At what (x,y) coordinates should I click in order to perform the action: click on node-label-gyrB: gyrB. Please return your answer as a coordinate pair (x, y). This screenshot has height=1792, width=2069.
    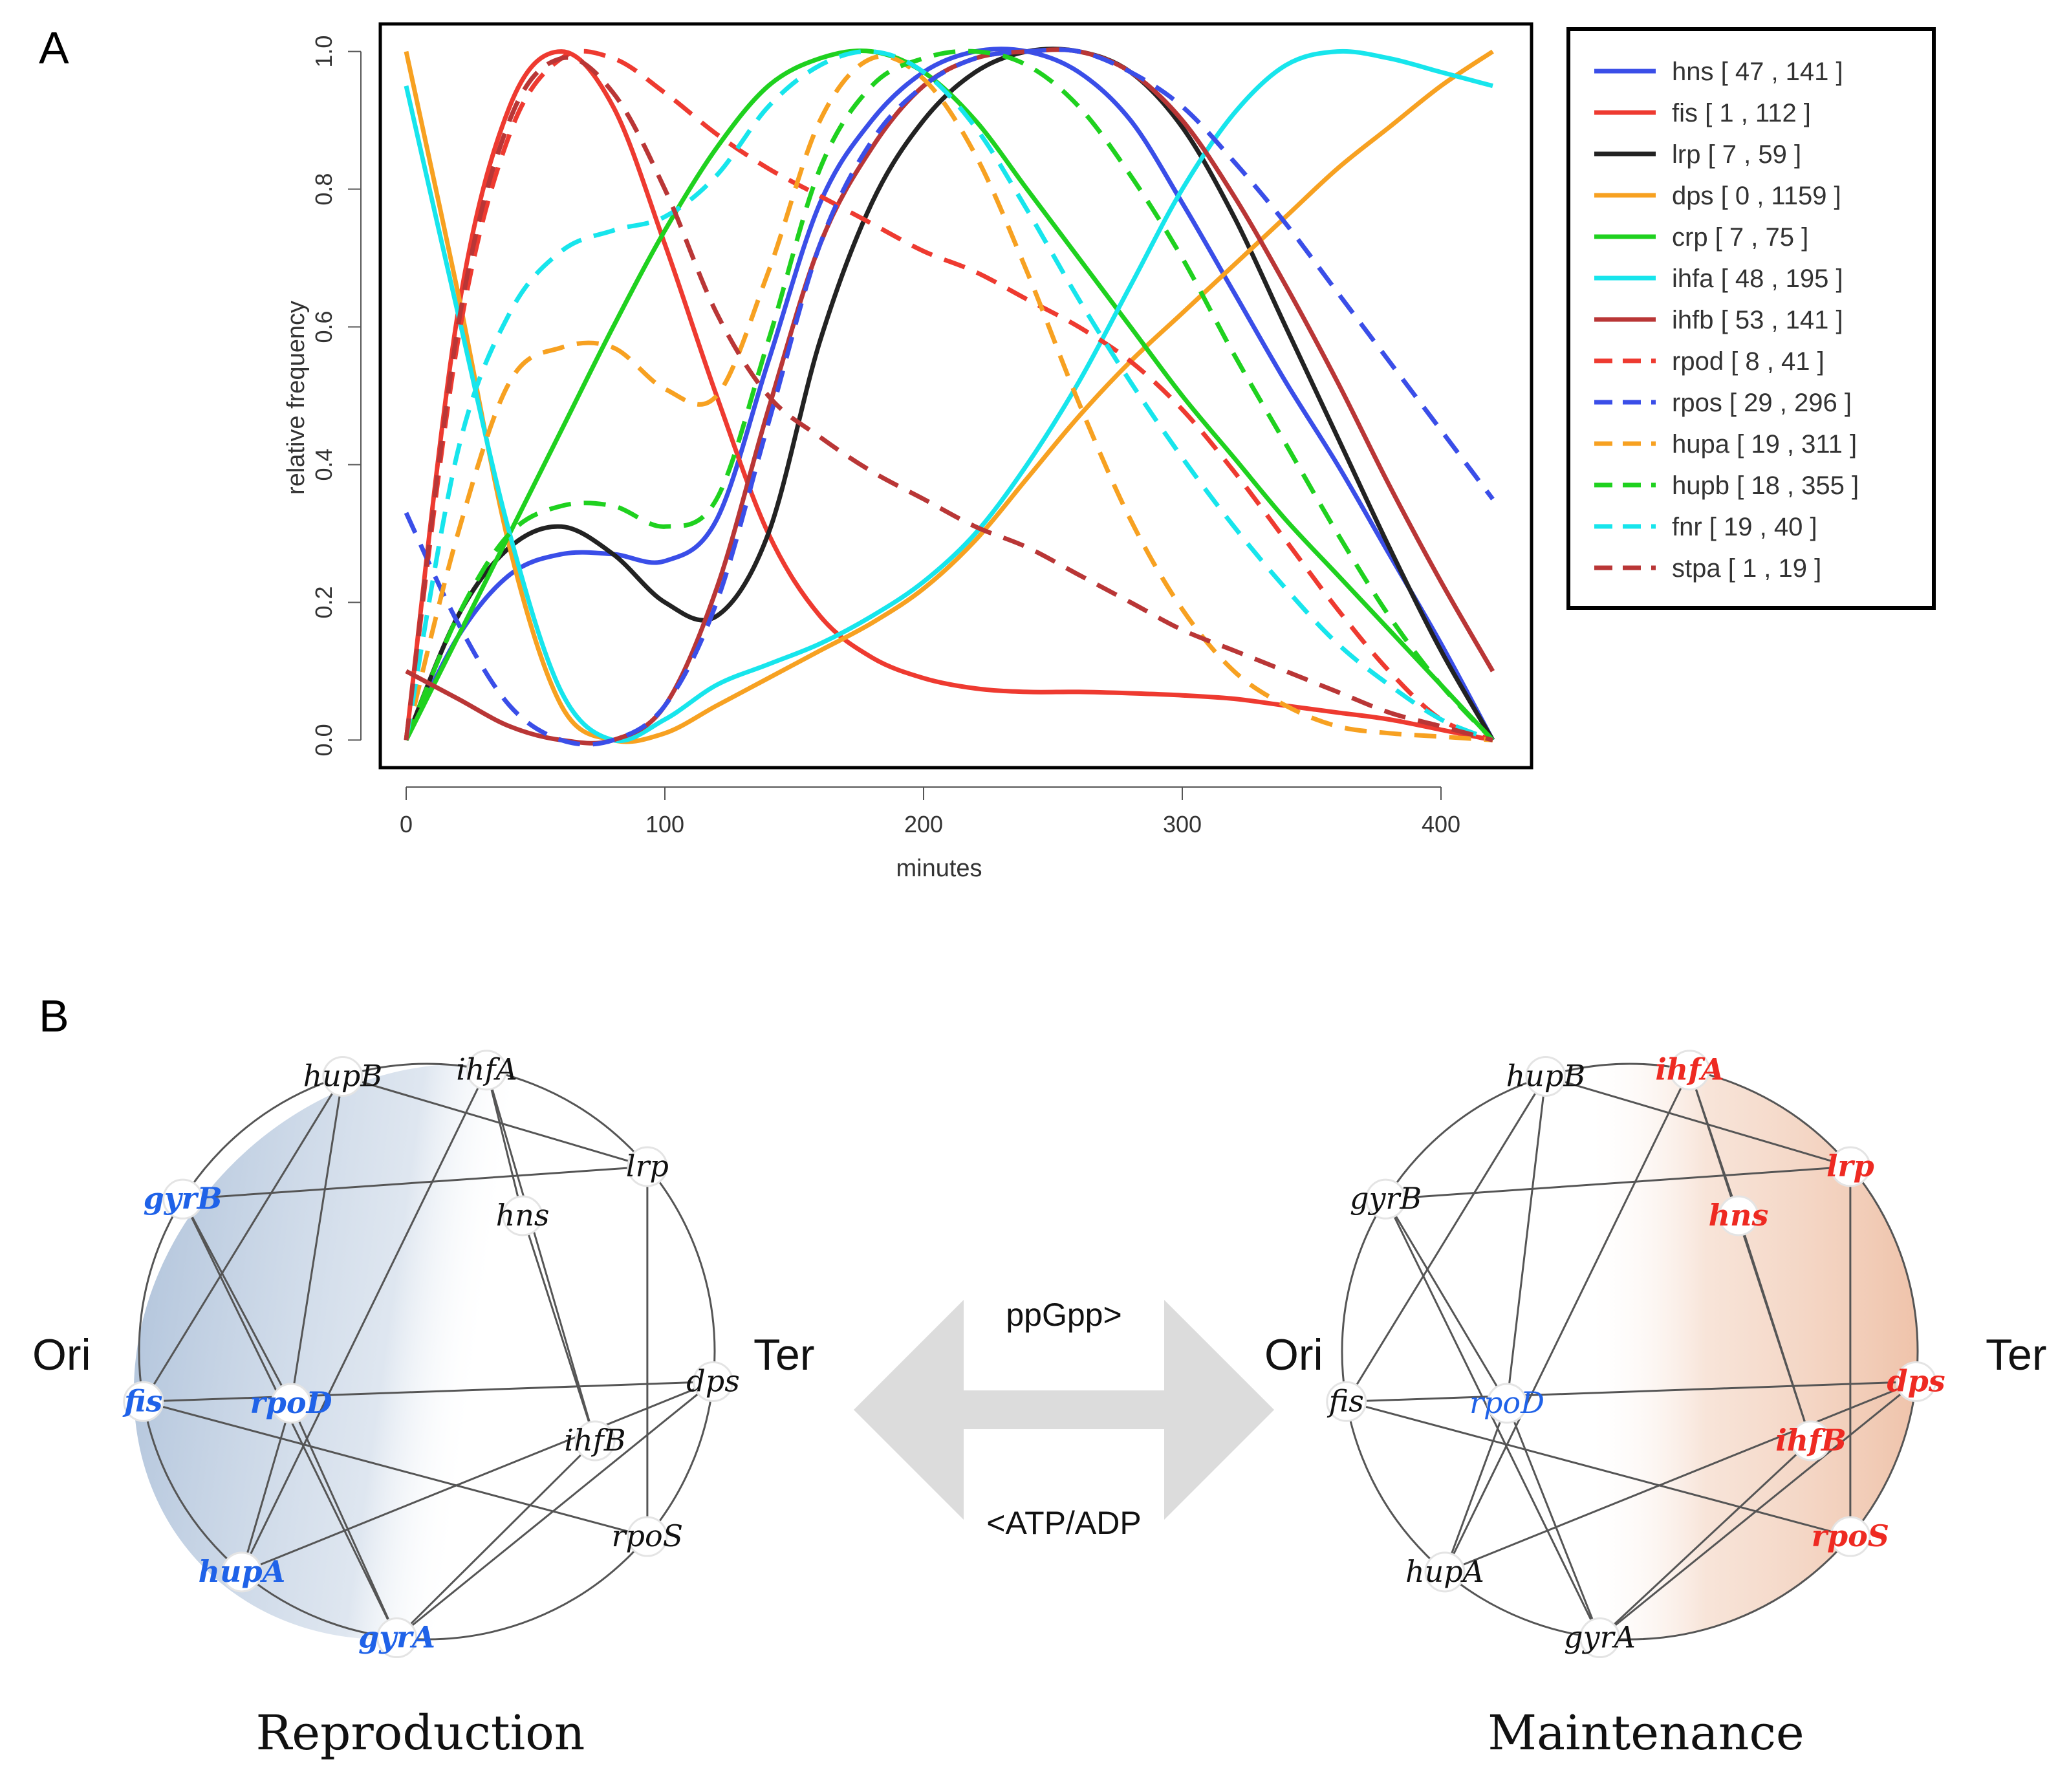
    Looking at the image, I should click on (183, 1198).